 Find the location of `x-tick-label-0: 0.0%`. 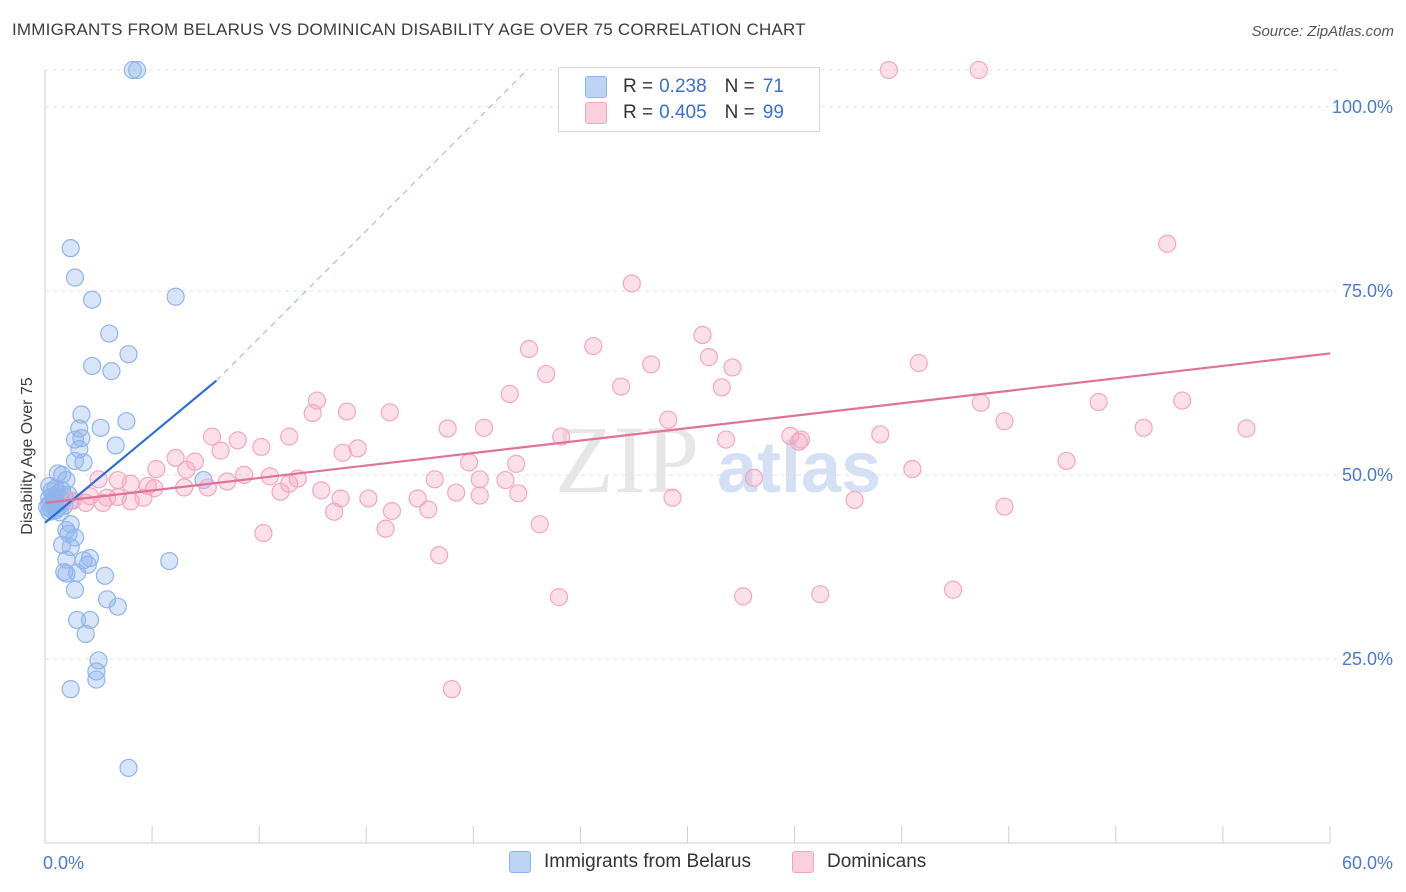

x-tick-label-0: 0.0% is located at coordinates (63, 863).